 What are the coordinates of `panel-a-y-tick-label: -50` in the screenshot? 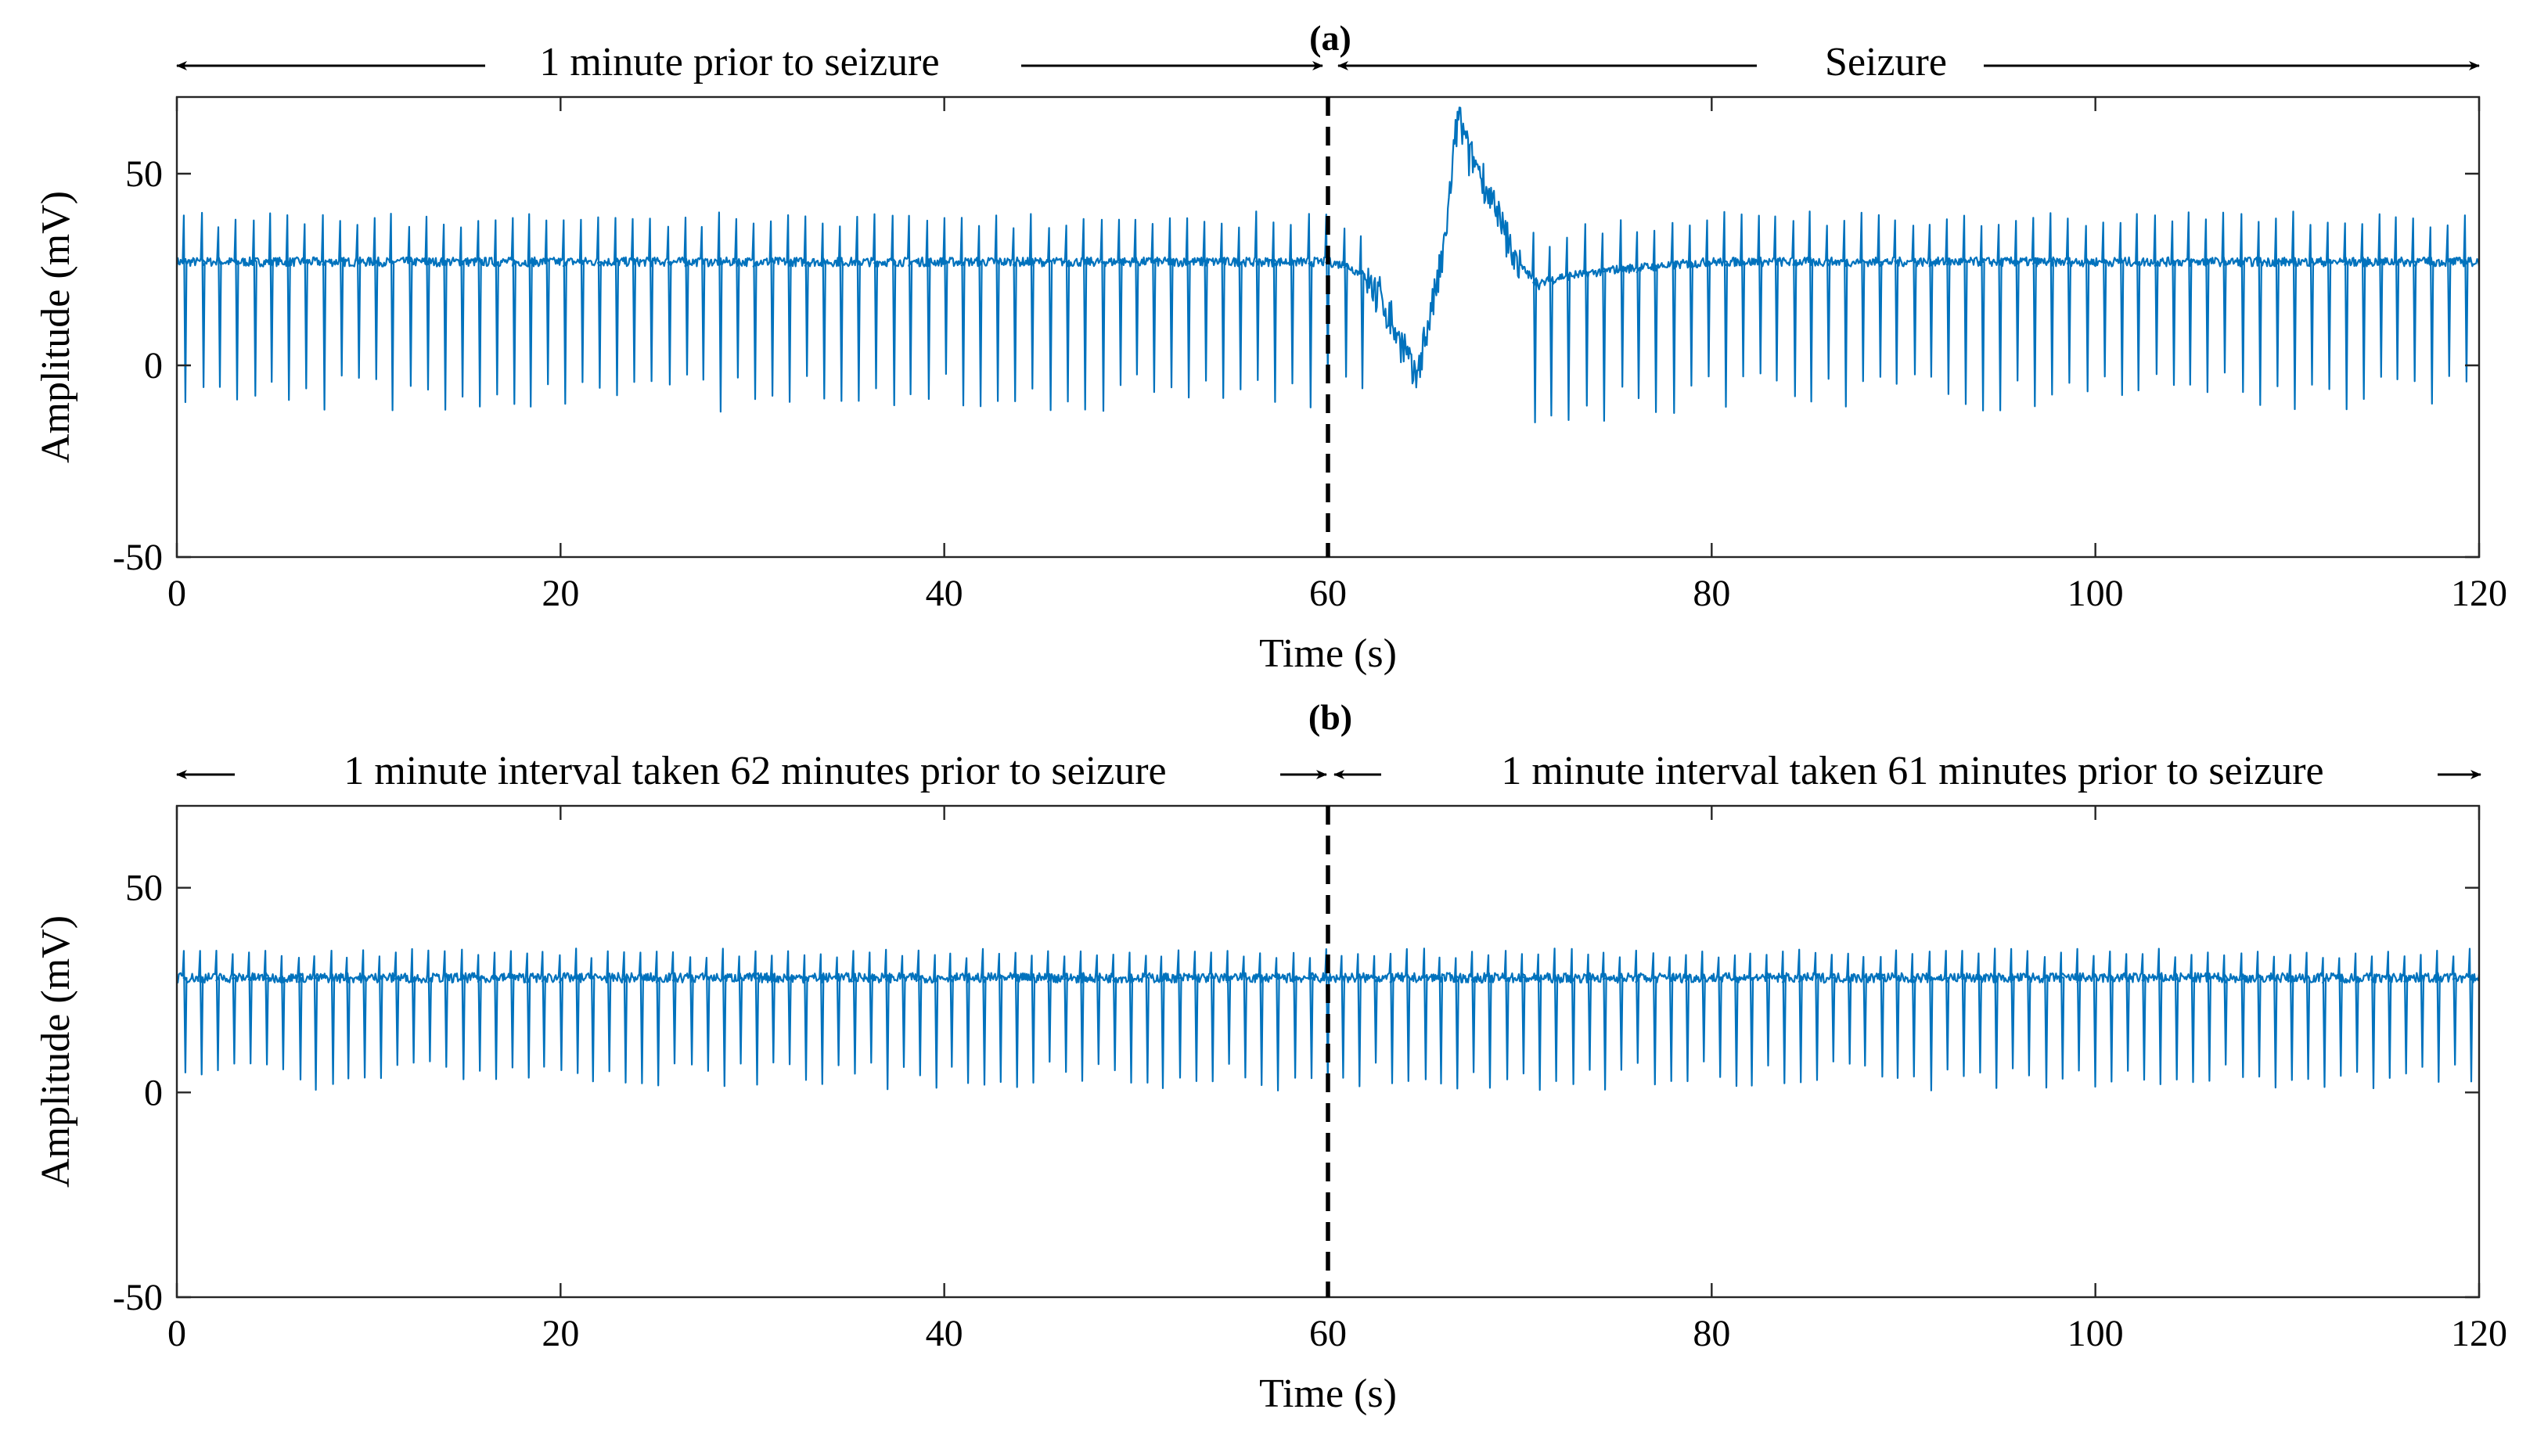 It's located at (138, 557).